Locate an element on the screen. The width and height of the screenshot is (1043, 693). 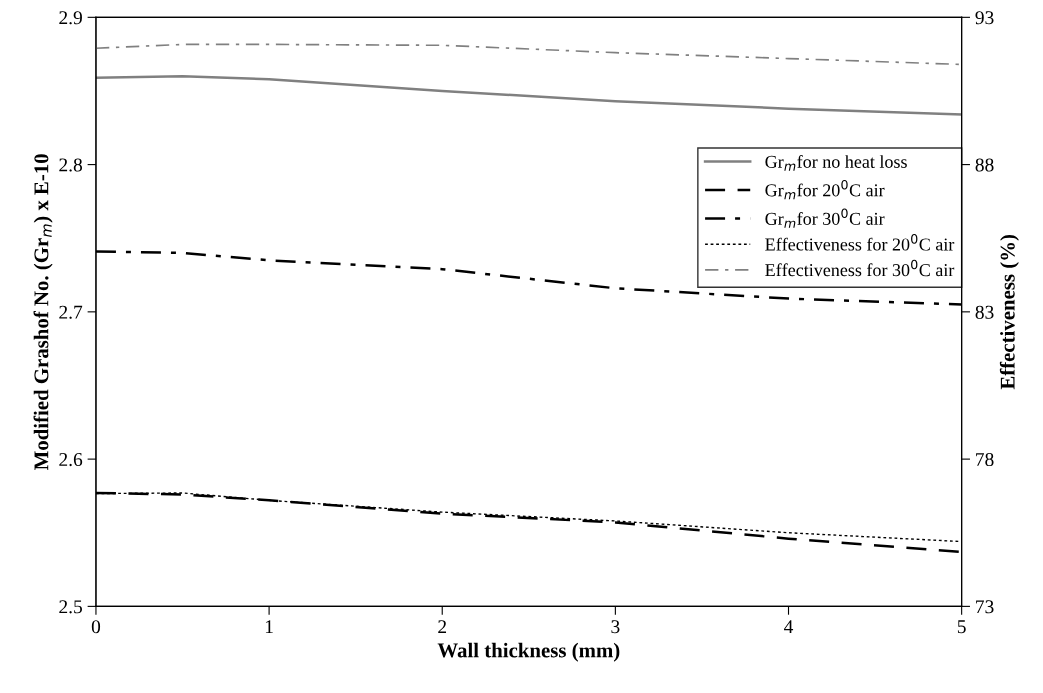
y-tick-label: 2.9 is located at coordinates (70, 18).